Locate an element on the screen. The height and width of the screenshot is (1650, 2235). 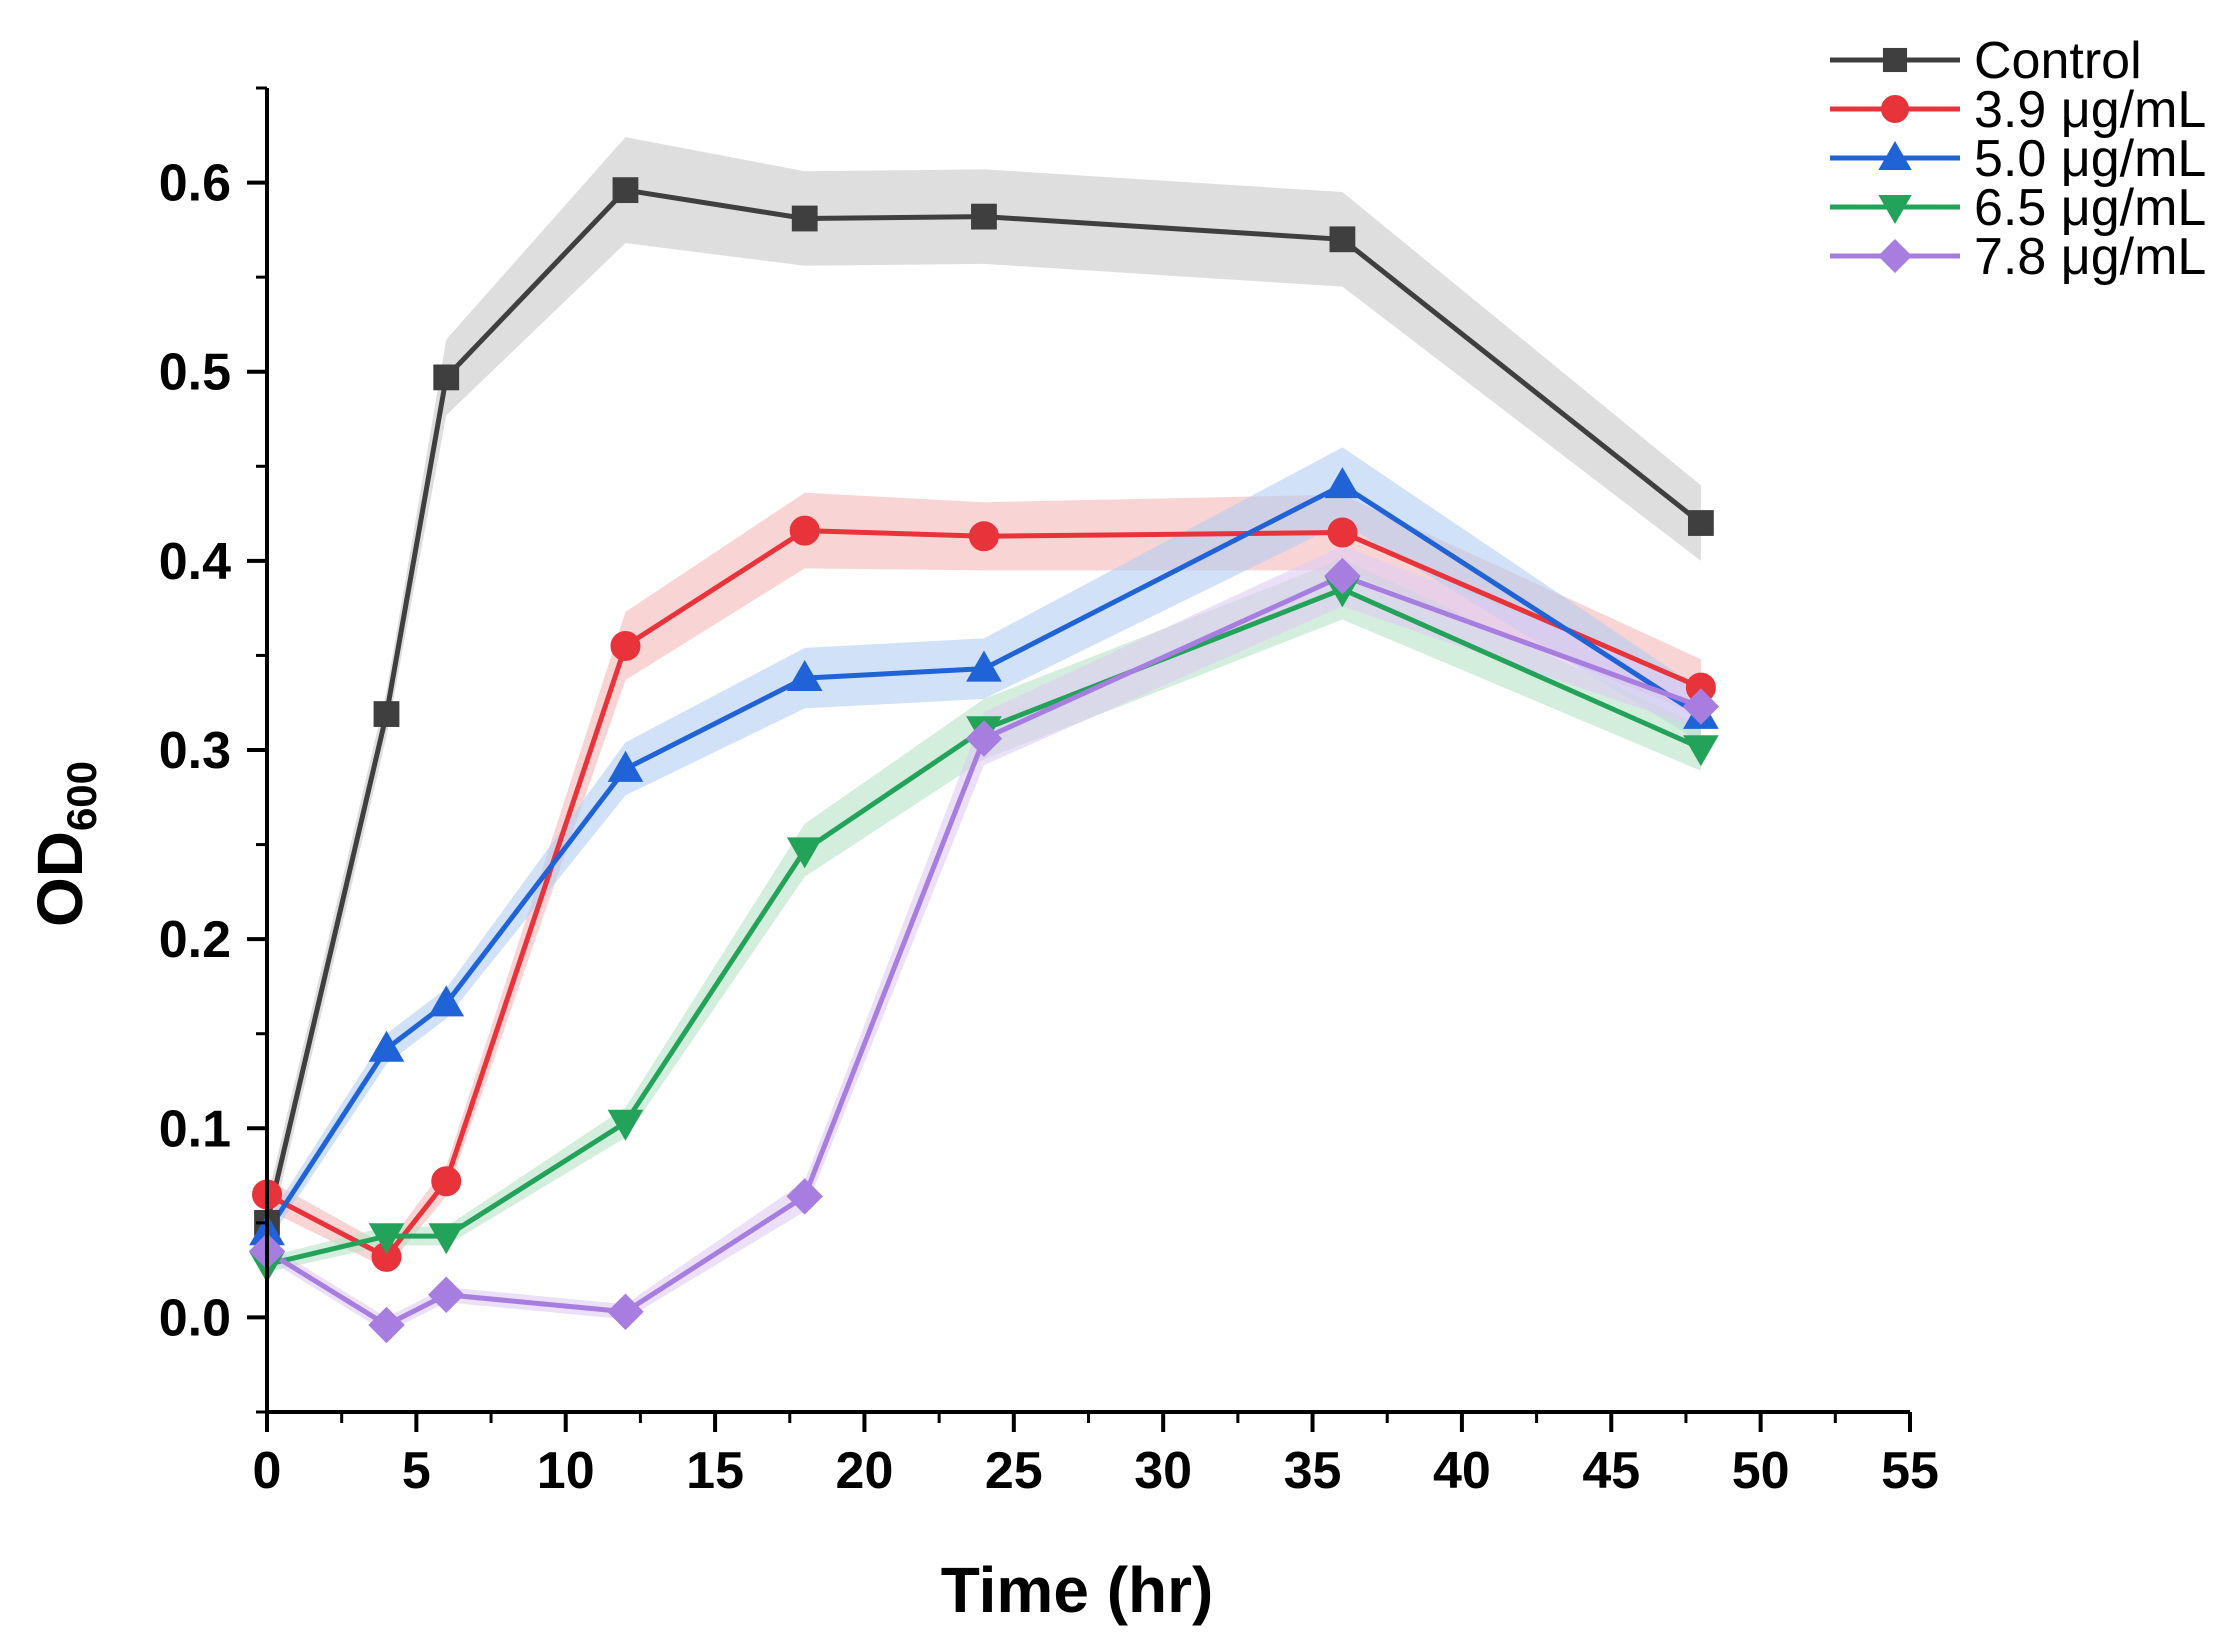
legend-item: 6.5 μg/mL is located at coordinates (2018, 208).